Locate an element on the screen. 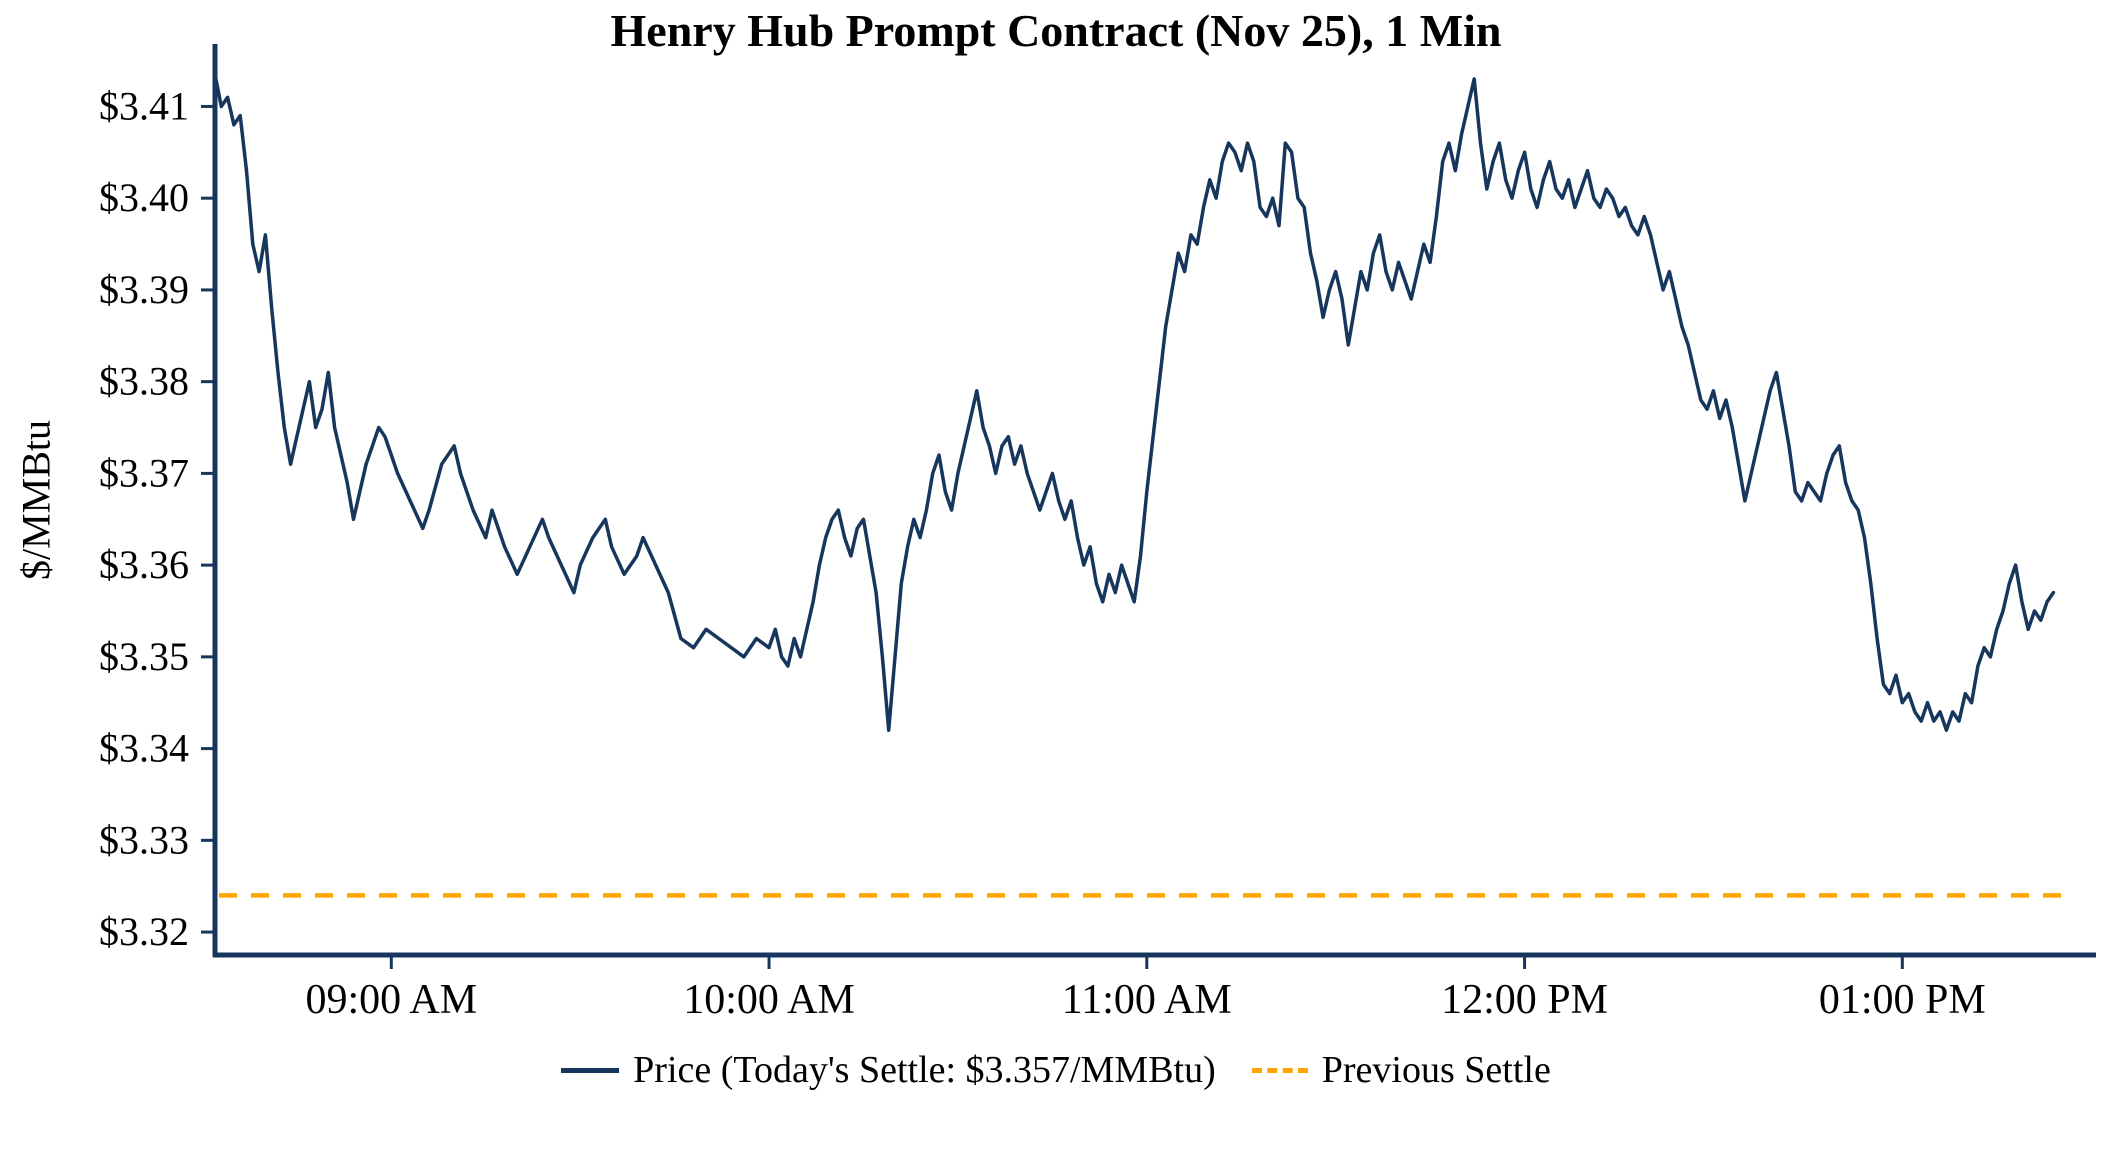  y-tick-label: $3.32 is located at coordinates (144, 931).